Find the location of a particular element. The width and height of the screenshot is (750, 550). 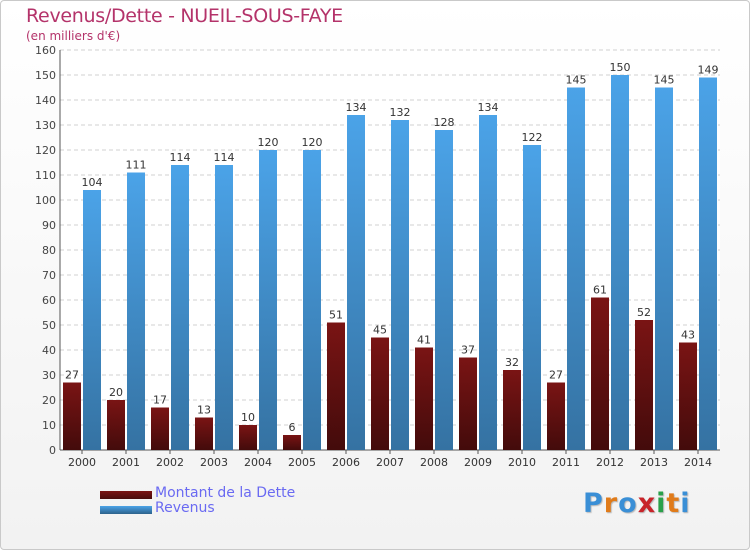

y-tick-label: 160 is located at coordinates (45, 50).